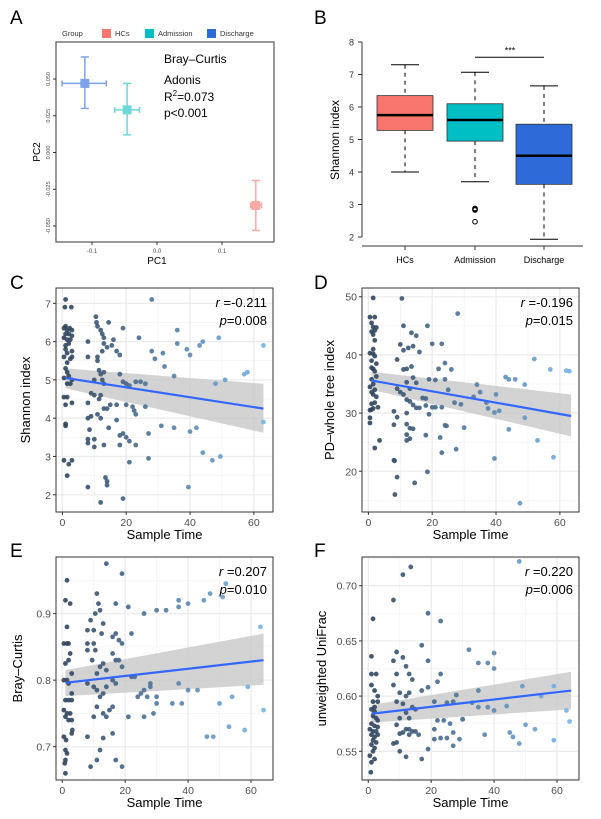 Image resolution: width=601 pixels, height=819 pixels. What do you see at coordinates (157, 261) in the screenshot?
I see `x-axis-title: PC1` at bounding box center [157, 261].